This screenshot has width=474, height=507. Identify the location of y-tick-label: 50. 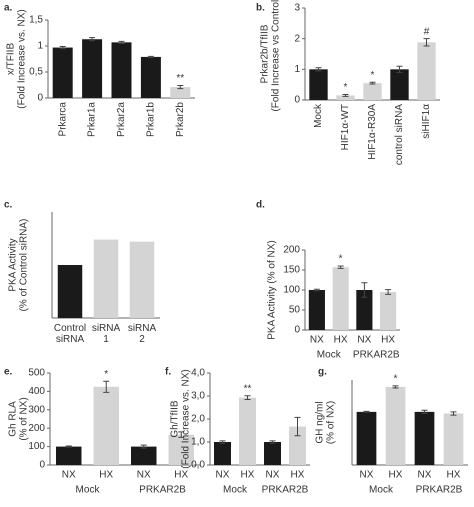
(295, 310).